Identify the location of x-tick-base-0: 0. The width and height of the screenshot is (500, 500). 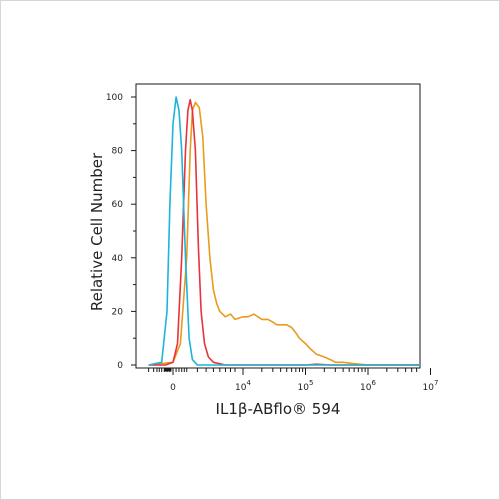
(173, 388).